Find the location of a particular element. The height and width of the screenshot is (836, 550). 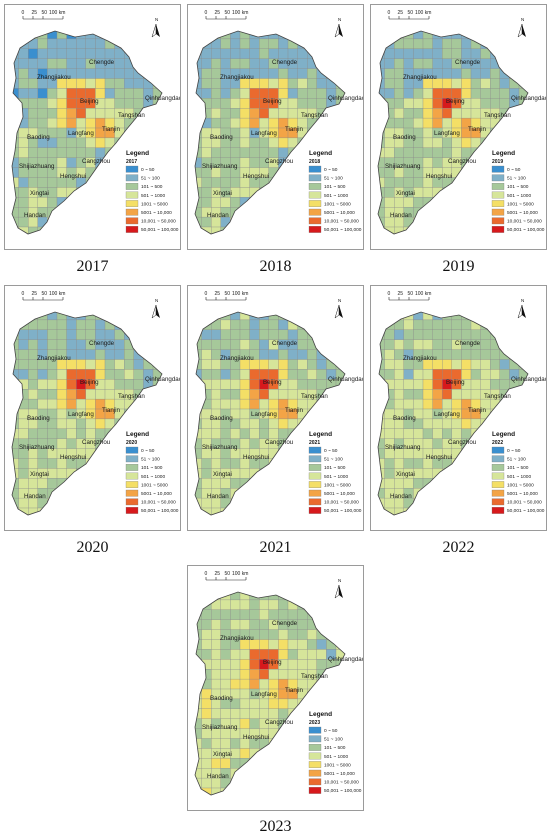

scale-tick-label: 0 is located at coordinates (206, 13).